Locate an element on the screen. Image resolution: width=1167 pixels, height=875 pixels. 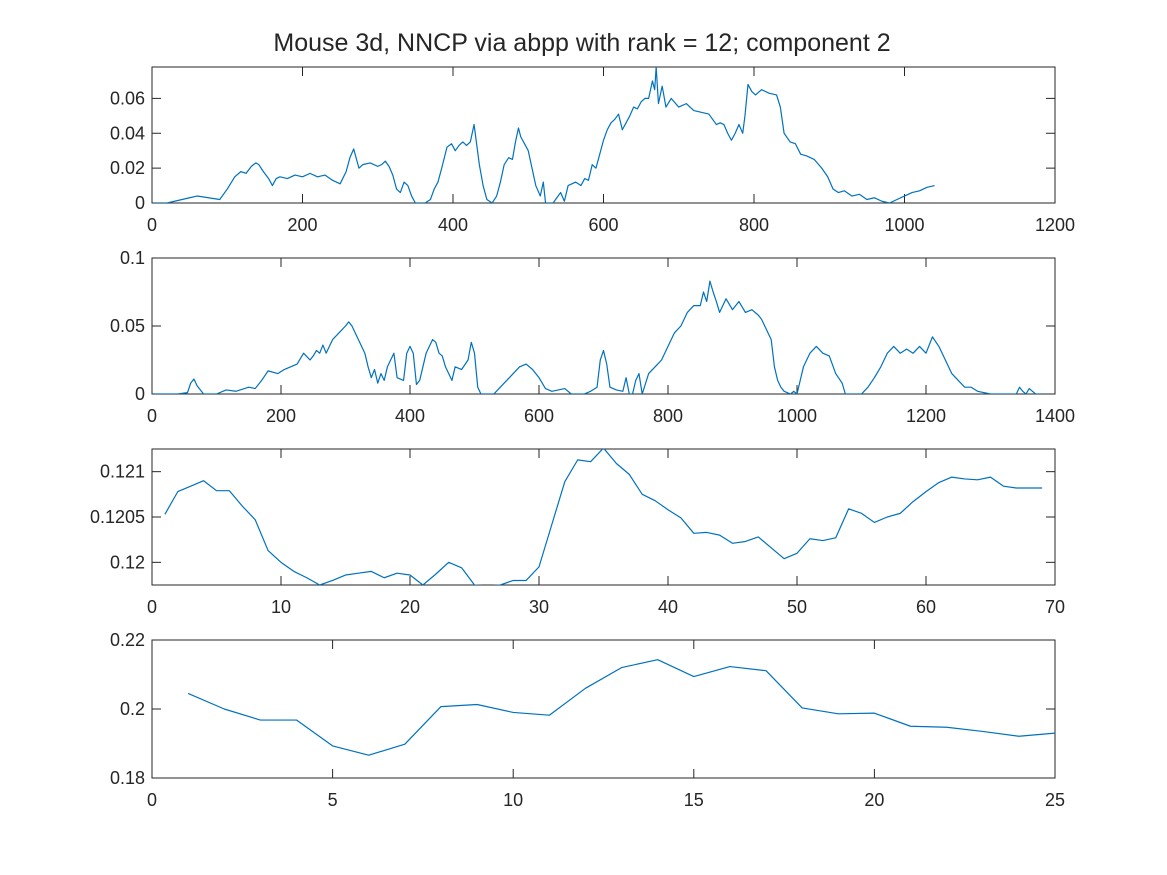
y-tick-label: 0.1205 is located at coordinates (117, 517).